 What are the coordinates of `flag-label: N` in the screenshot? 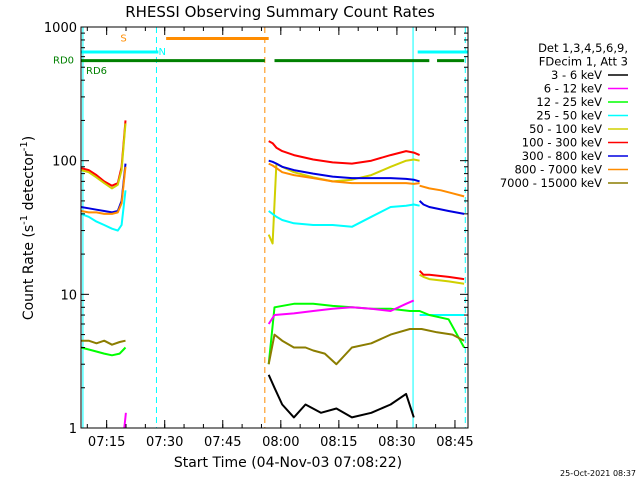 It's located at (162, 52).